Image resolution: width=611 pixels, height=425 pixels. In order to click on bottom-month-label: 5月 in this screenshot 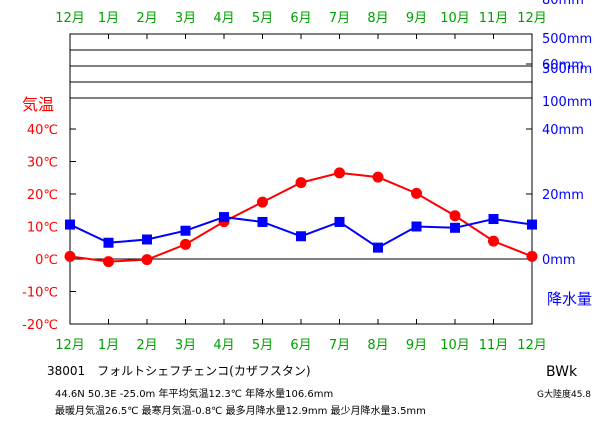, I will do `click(262, 345)`.